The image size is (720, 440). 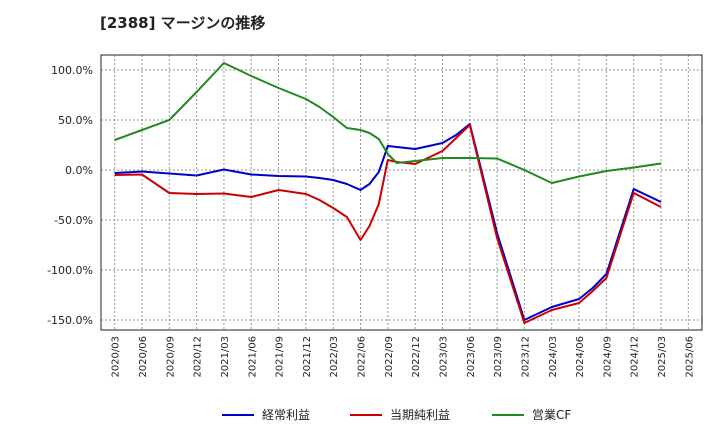 What do you see at coordinates (635, 357) in the screenshot?
I see `x-tick-label: 2024/12` at bounding box center [635, 357].